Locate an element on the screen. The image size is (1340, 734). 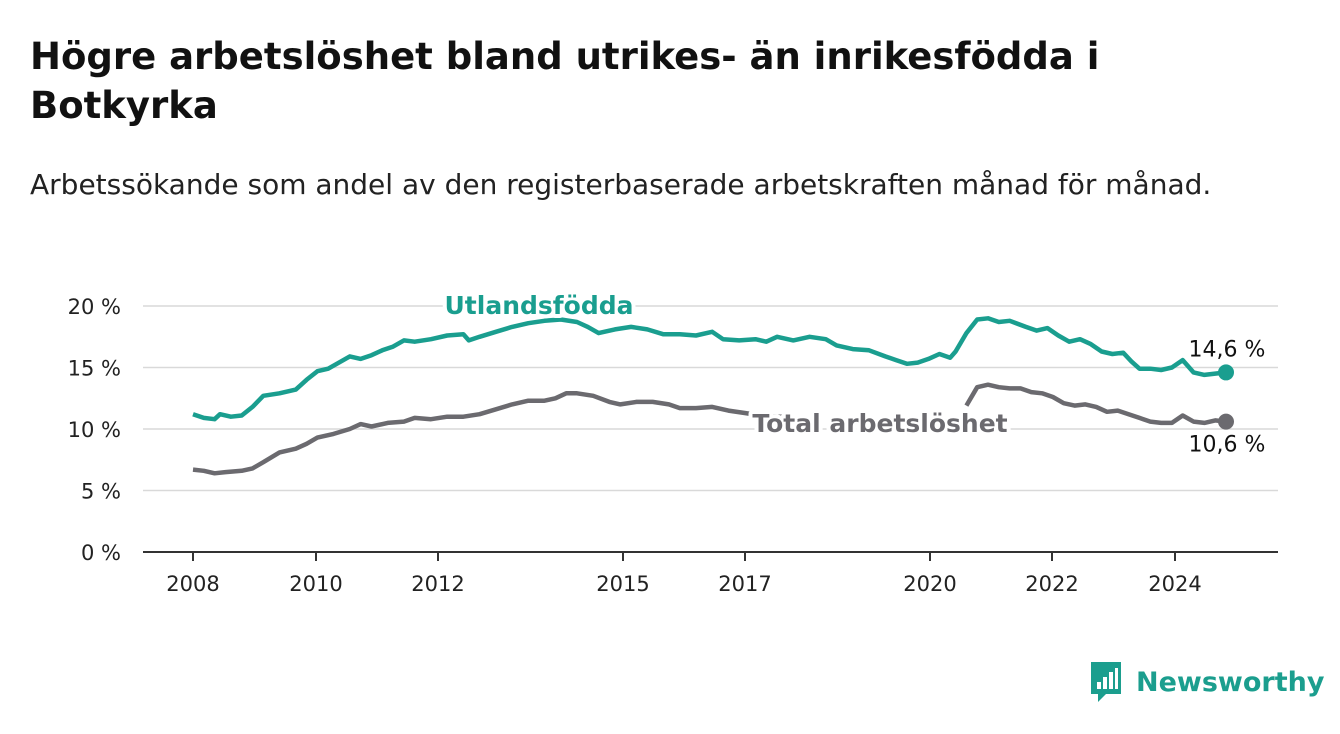
x-tick-label: 2020 is located at coordinates (929, 584).